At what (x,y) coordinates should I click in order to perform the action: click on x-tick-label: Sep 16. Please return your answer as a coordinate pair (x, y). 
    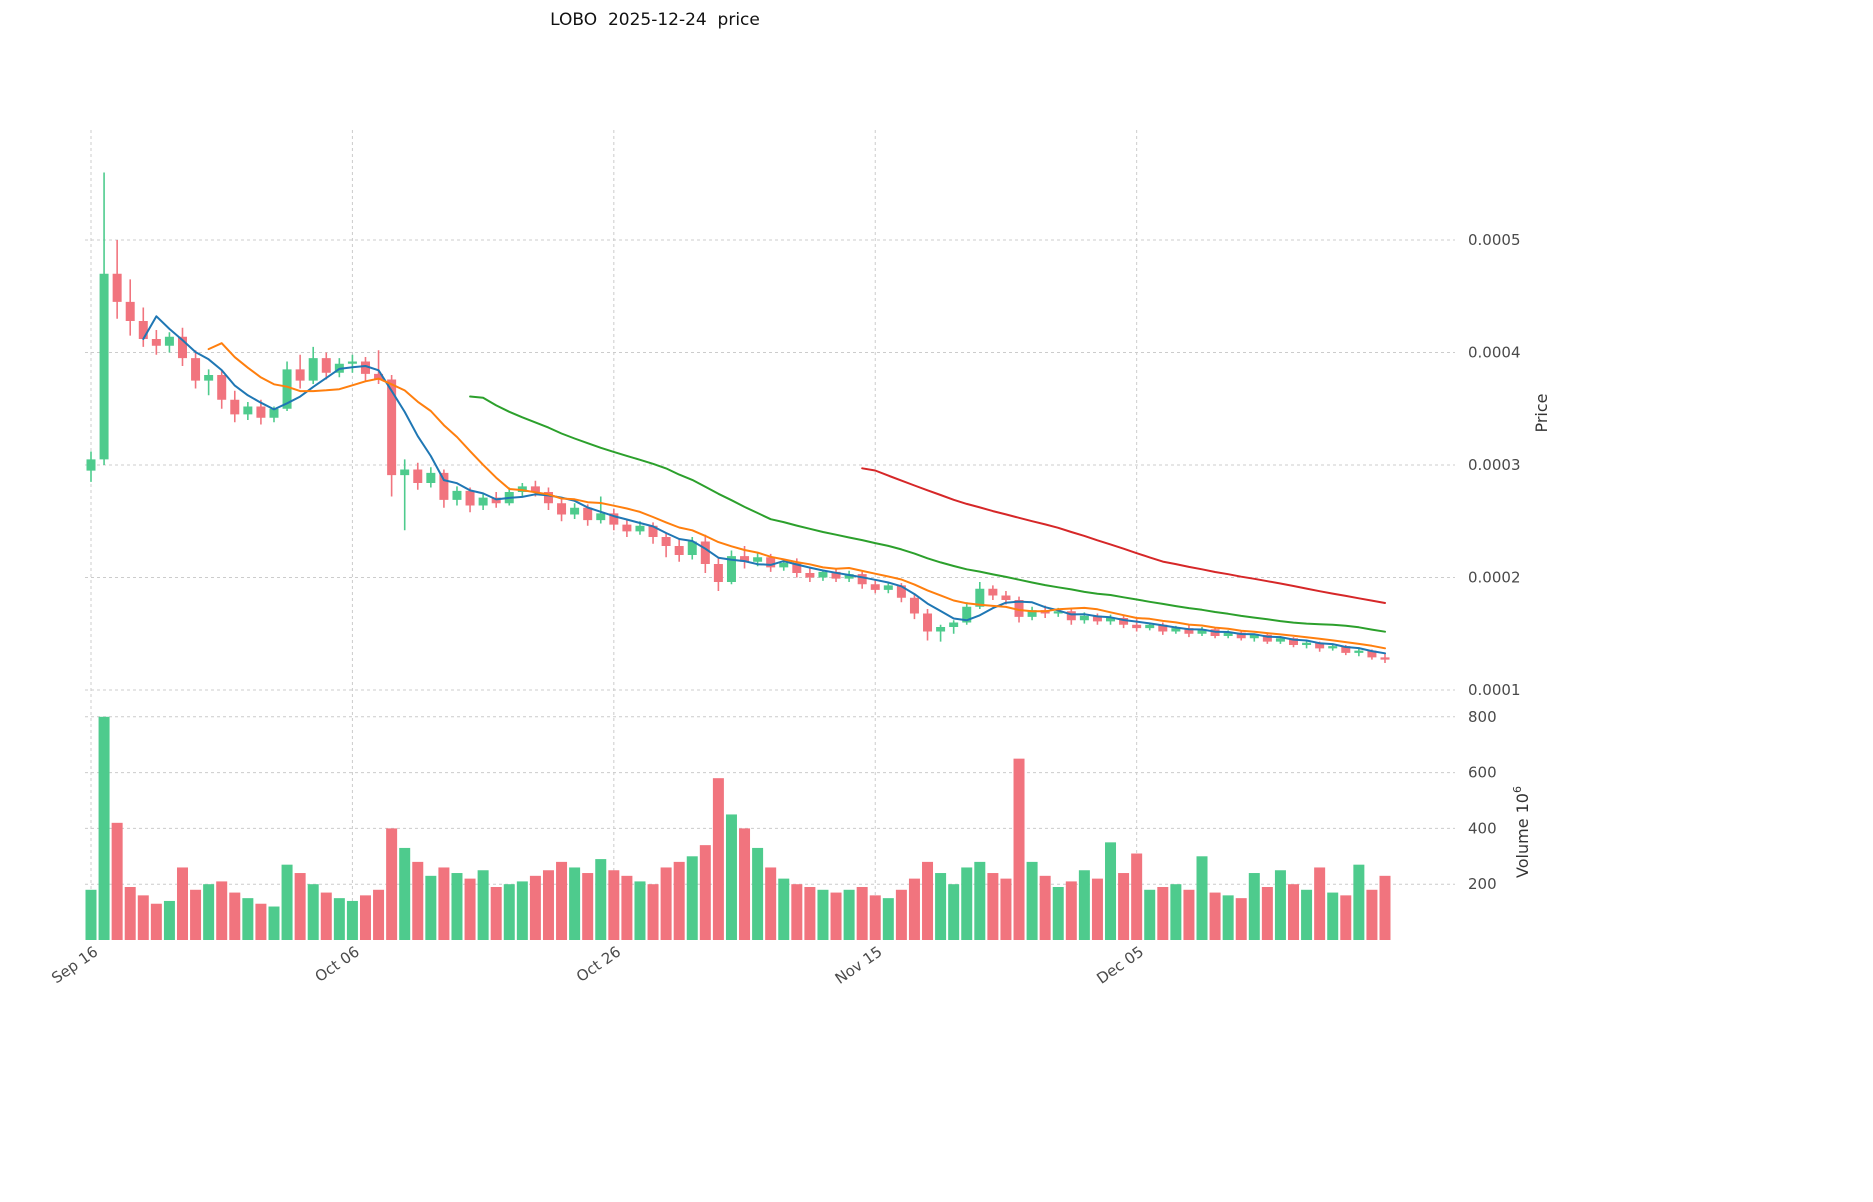
    Looking at the image, I should click on (74, 965).